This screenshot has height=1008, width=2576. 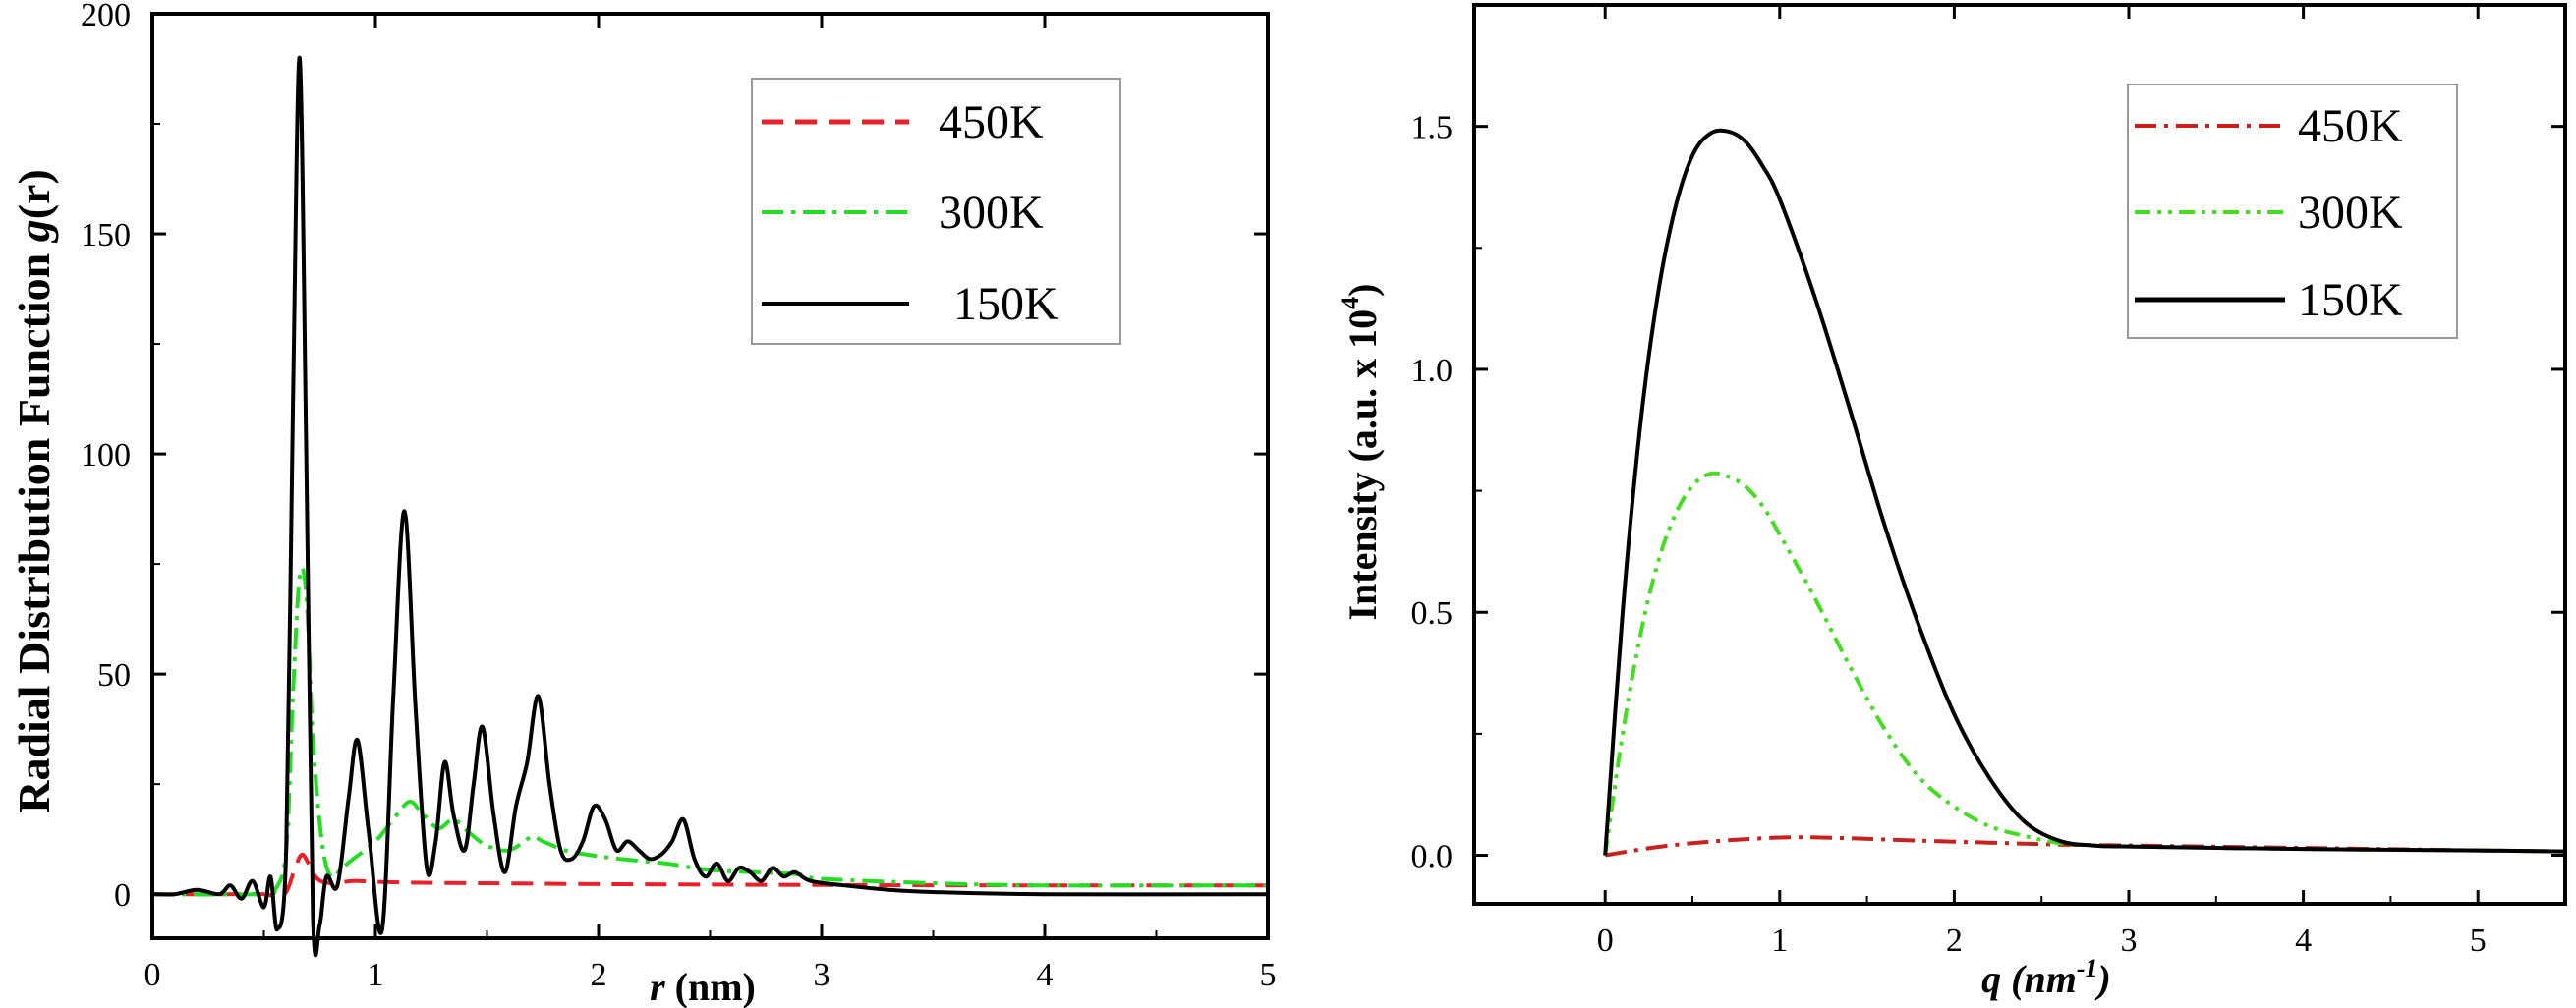 What do you see at coordinates (1955, 941) in the screenshot?
I see `intensity-x-tick-label: 2` at bounding box center [1955, 941].